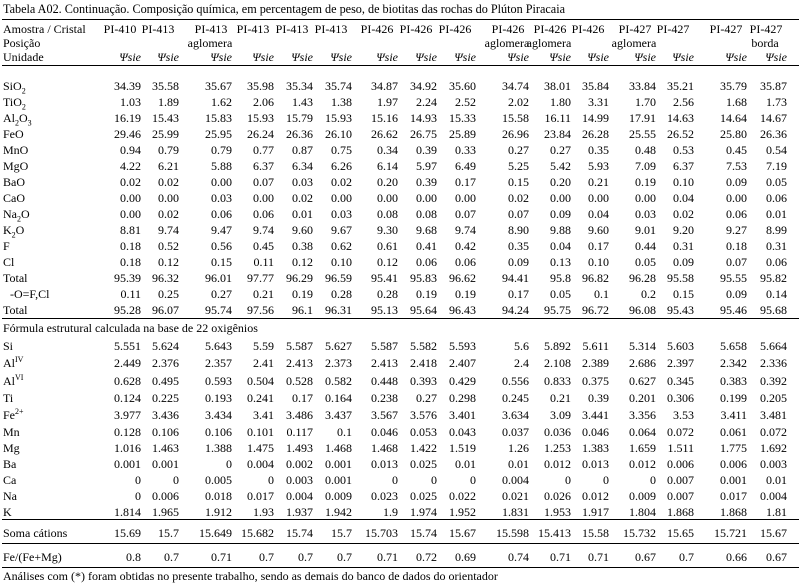  Describe the element at coordinates (465, 230) in the screenshot. I see `oxide-row-value: 9.74` at that location.